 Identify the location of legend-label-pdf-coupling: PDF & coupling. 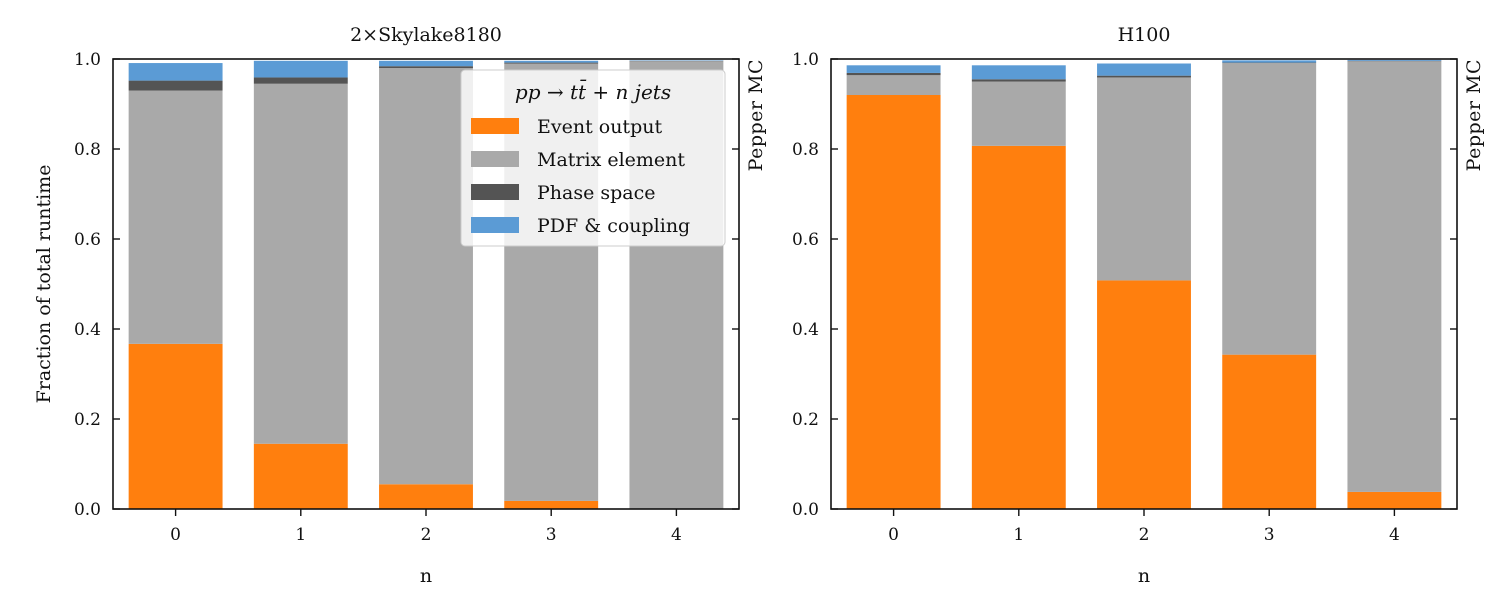
(613, 226).